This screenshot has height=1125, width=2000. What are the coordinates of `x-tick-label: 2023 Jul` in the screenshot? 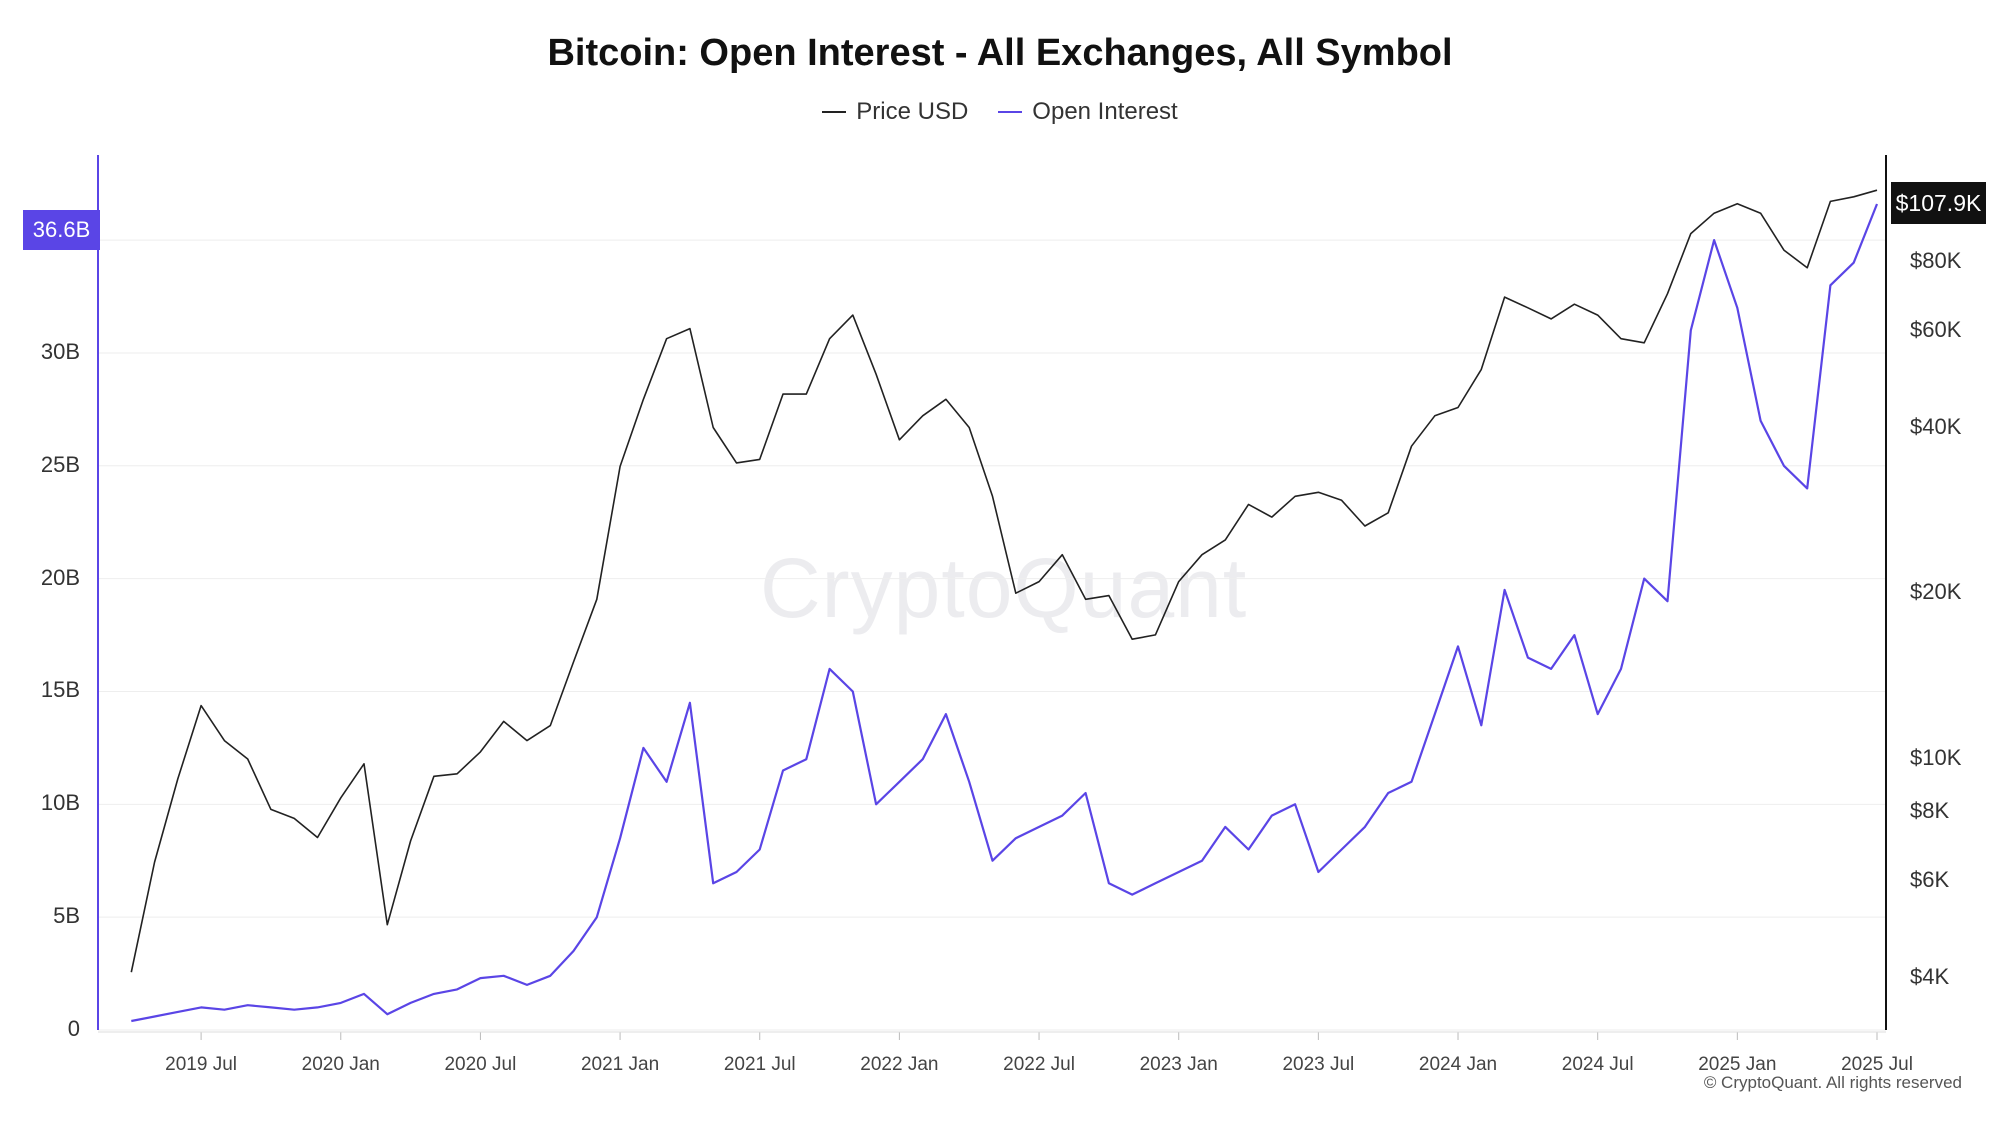 It's located at (1318, 1064).